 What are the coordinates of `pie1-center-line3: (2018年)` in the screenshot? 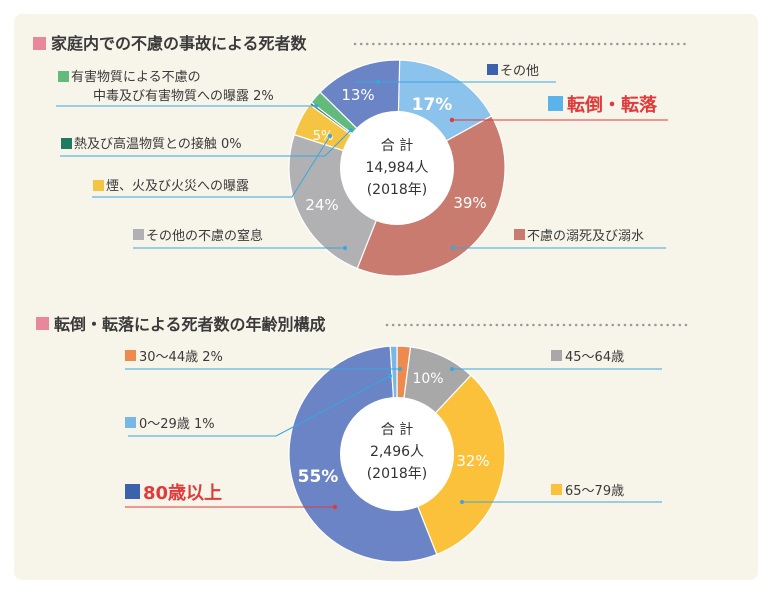 It's located at (397, 190).